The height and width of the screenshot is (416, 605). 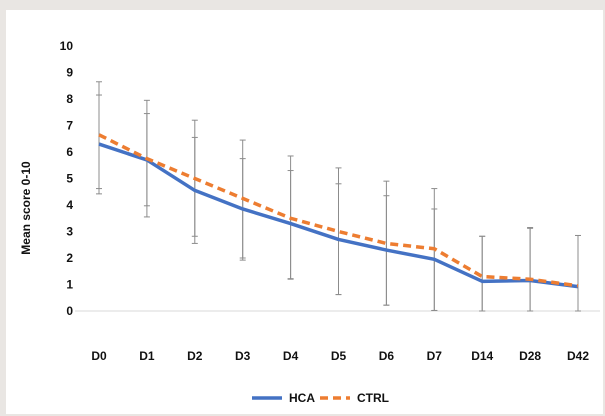 I want to click on x-tick-label: D5, so click(x=339, y=356).